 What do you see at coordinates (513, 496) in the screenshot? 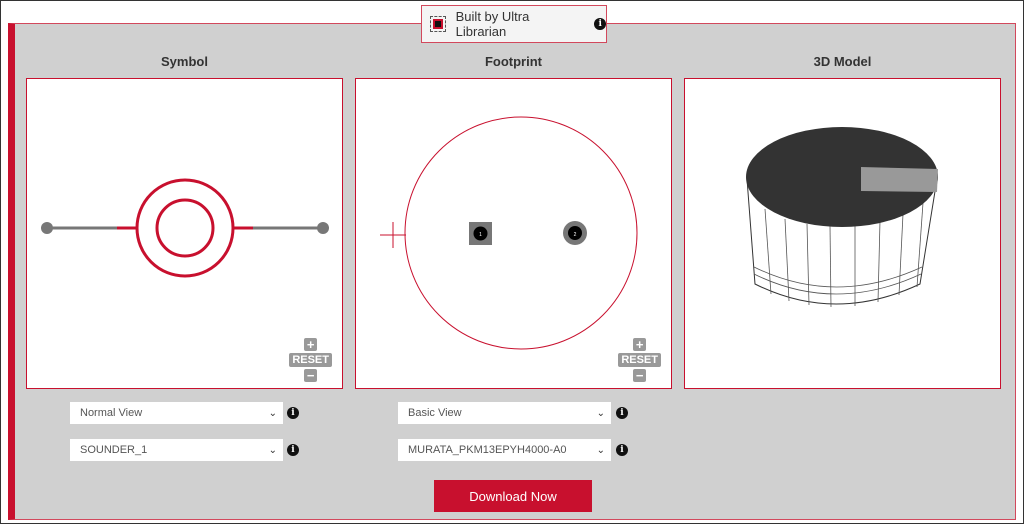
I see `download-now-button: Download Now` at bounding box center [513, 496].